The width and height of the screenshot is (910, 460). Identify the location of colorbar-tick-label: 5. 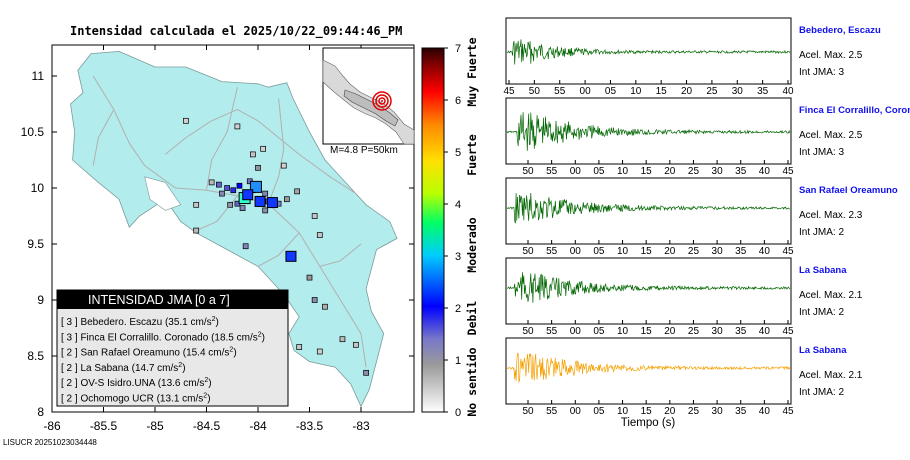
(458, 153).